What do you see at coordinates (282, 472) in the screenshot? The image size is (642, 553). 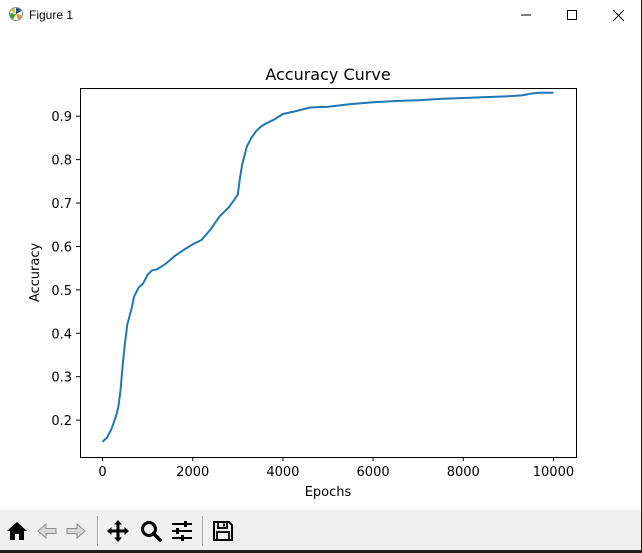 I see `x-tick-label: 4000` at bounding box center [282, 472].